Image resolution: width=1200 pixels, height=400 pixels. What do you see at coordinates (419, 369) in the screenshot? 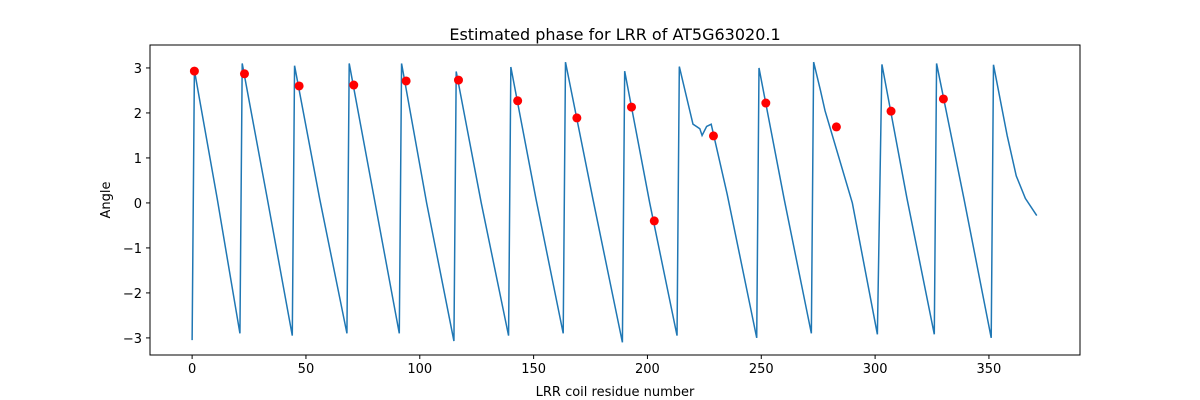
I see `x-tick-label: 100` at bounding box center [419, 369].